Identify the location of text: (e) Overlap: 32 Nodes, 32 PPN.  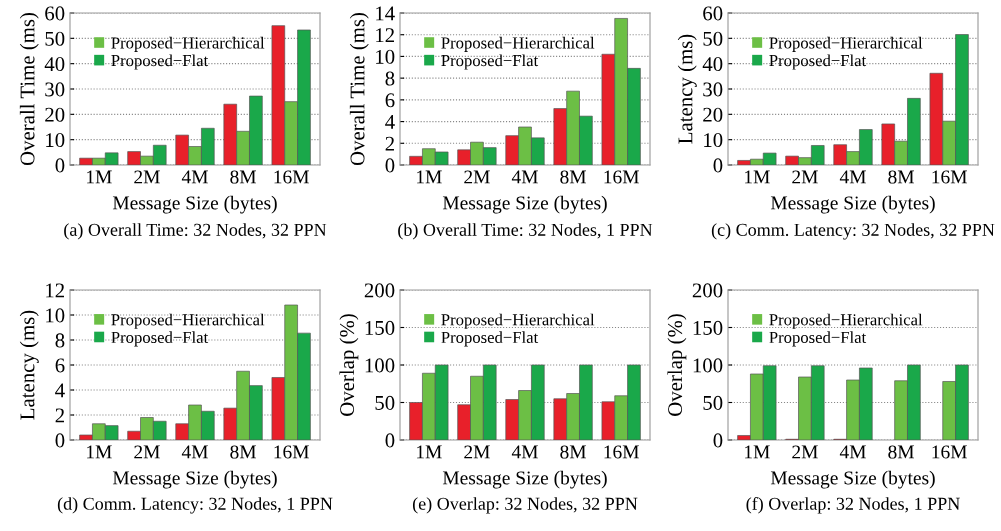
(525, 505).